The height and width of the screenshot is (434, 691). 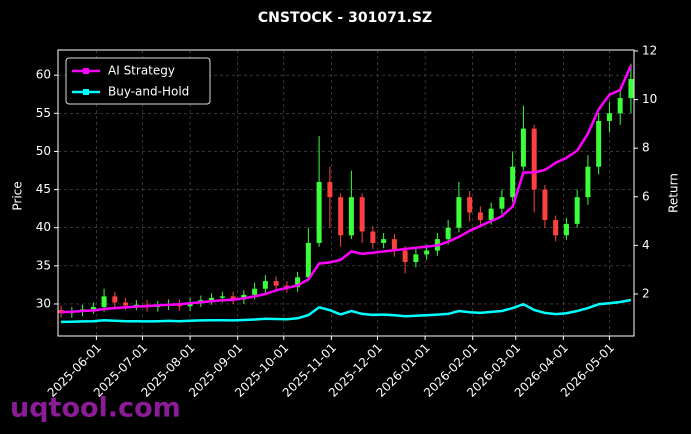 I want to click on y-tick-label: 50, so click(x=43, y=151).